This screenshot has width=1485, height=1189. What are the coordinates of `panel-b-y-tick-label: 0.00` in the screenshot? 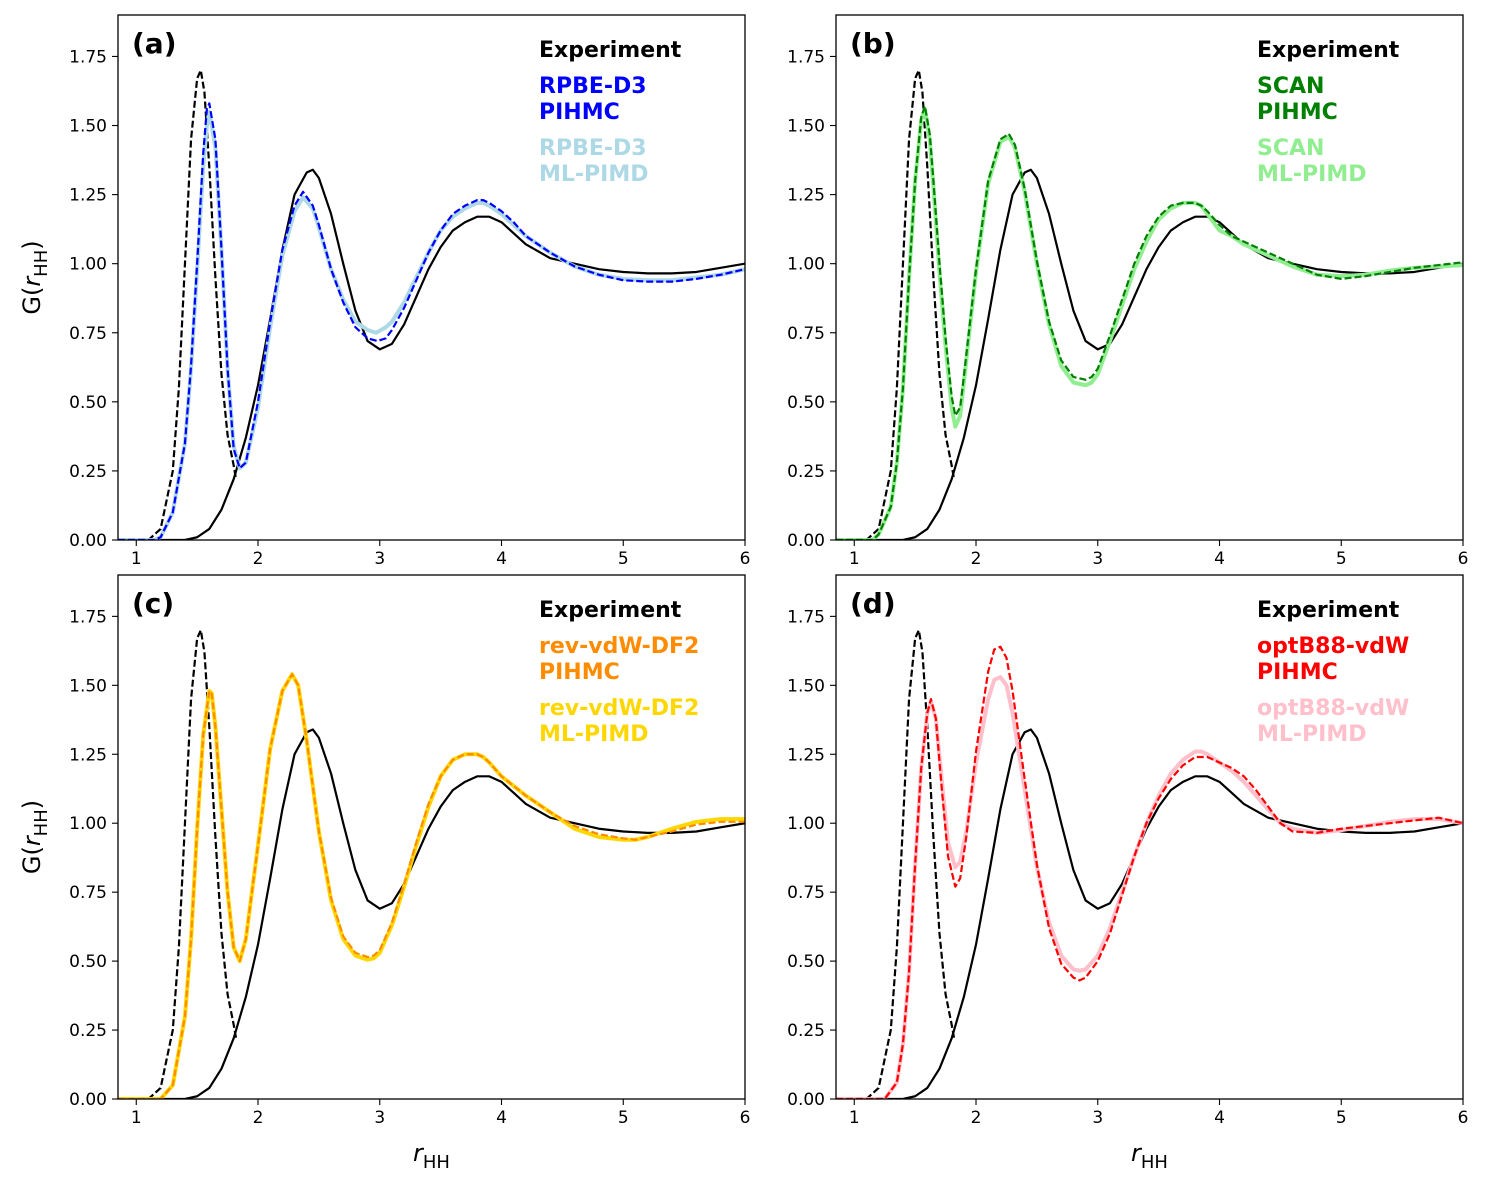 It's located at (806, 541).